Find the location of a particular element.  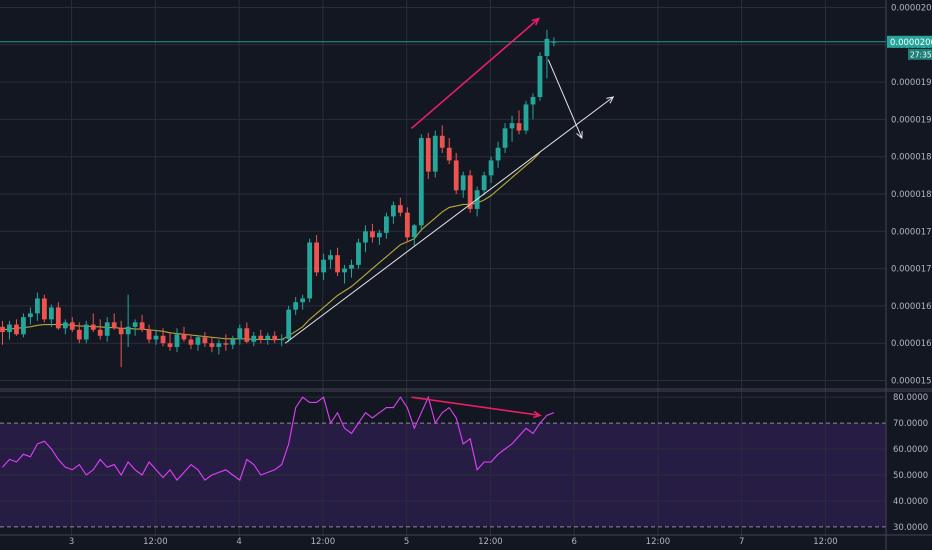

projection-arrow is located at coordinates (565, 99).